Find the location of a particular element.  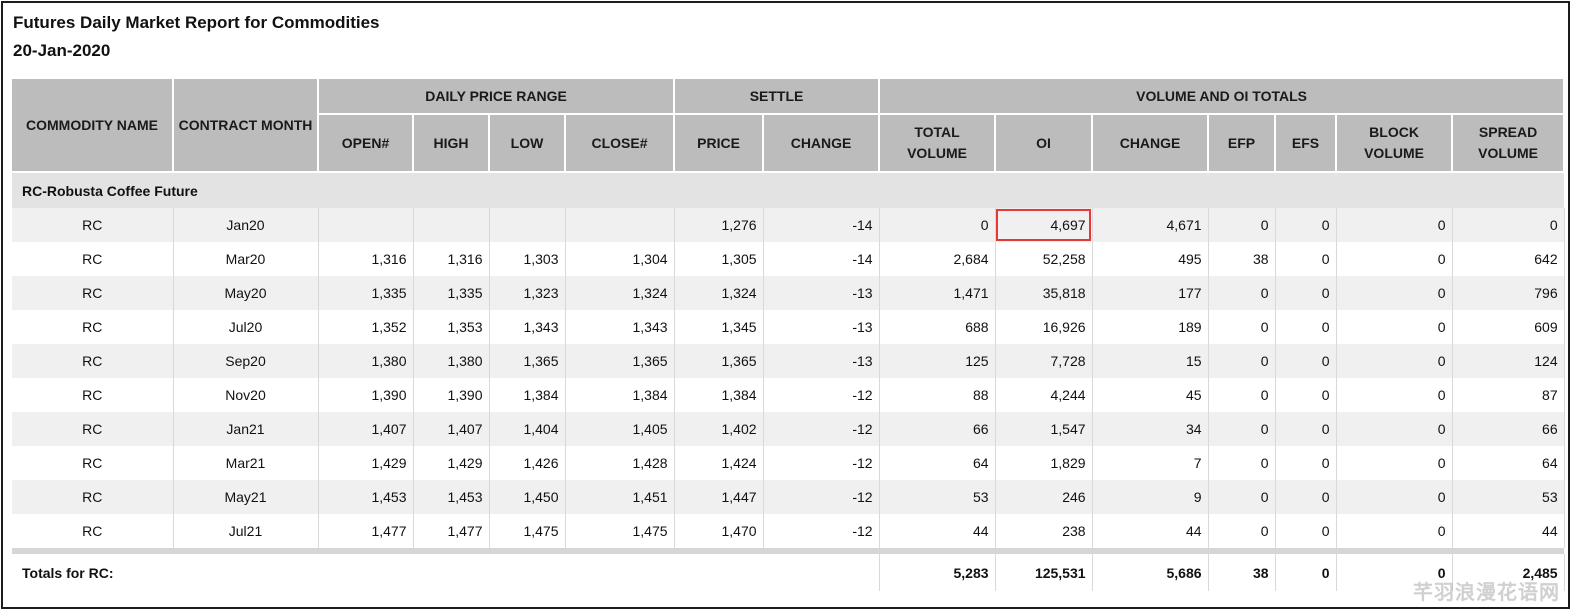

cell-high: 1,453 is located at coordinates (451, 497).